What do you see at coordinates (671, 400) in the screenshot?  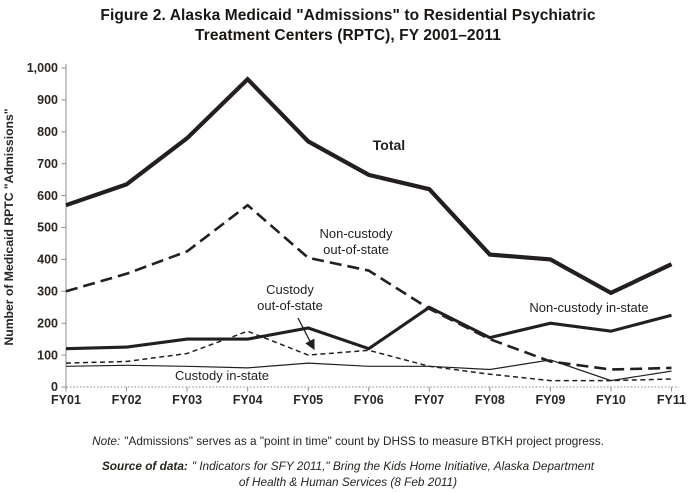 I see `x-tick-label-fy11: FY11` at bounding box center [671, 400].